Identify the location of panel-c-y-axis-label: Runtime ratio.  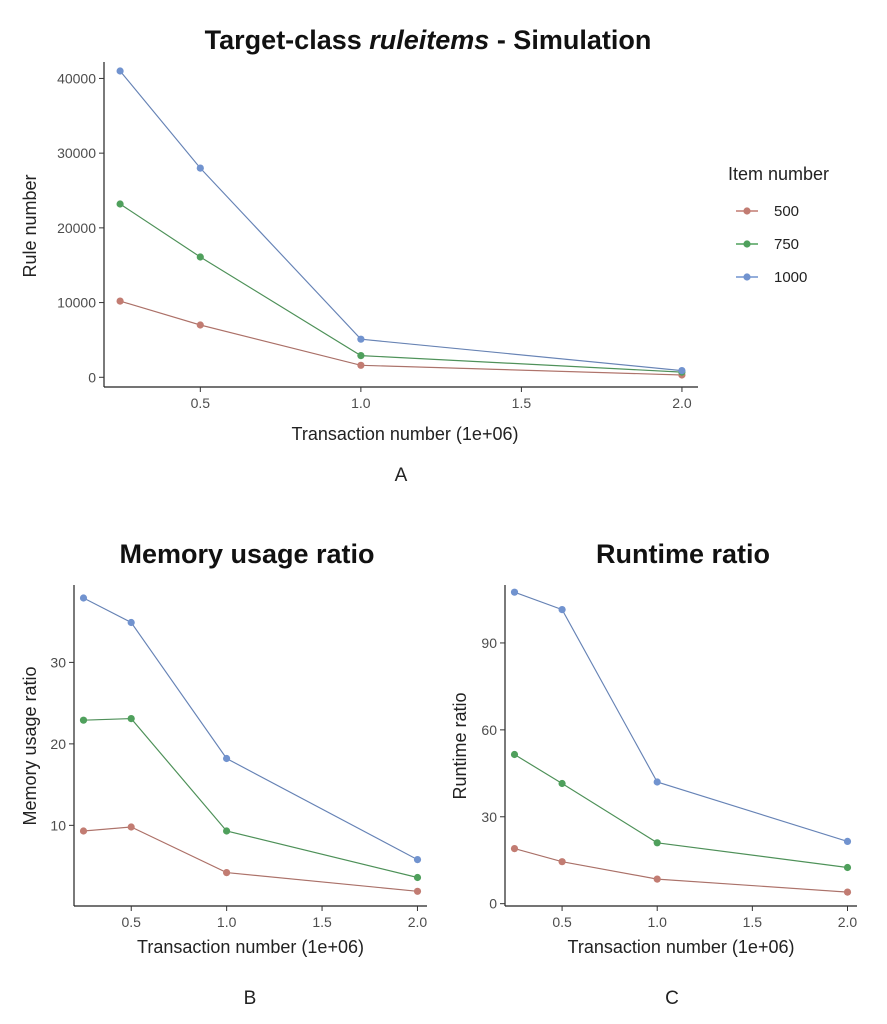
(460, 745).